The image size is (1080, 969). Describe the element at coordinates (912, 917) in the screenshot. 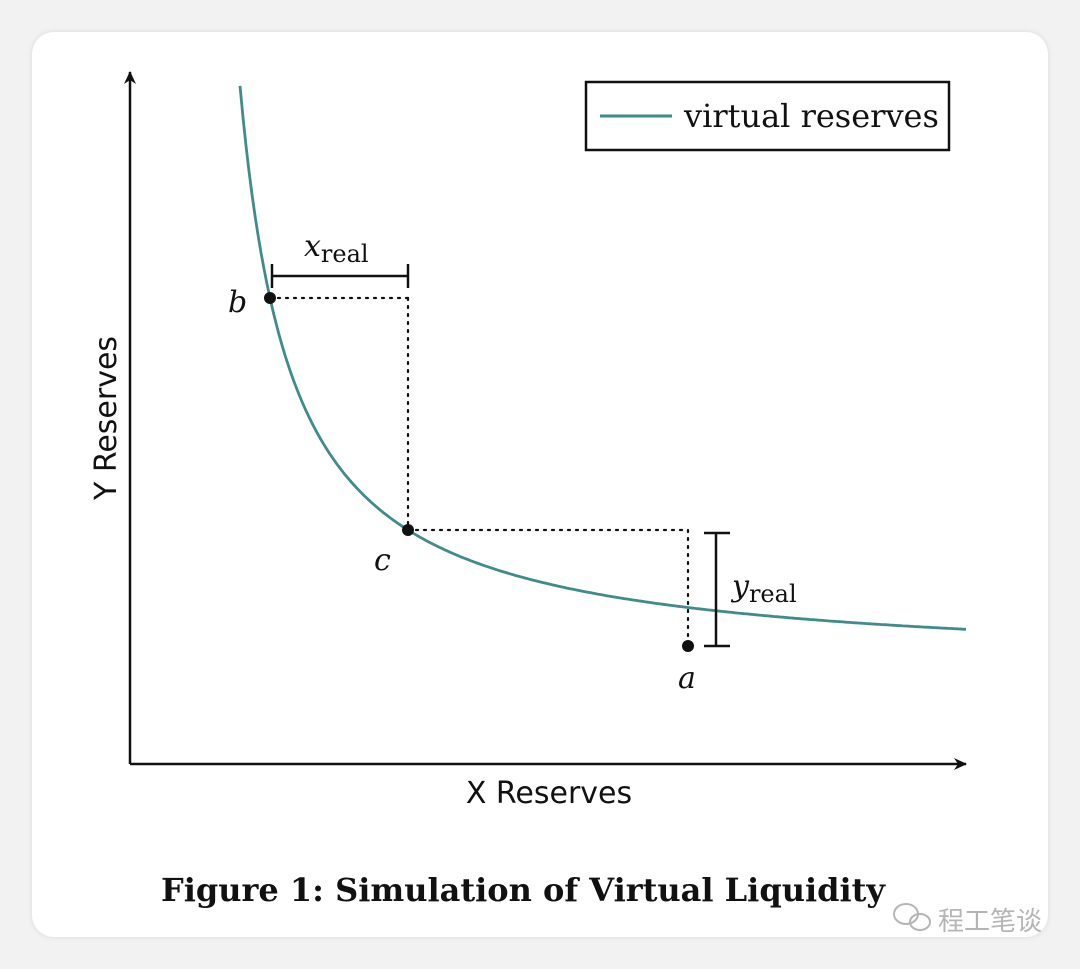

I see `wechat-icon` at that location.